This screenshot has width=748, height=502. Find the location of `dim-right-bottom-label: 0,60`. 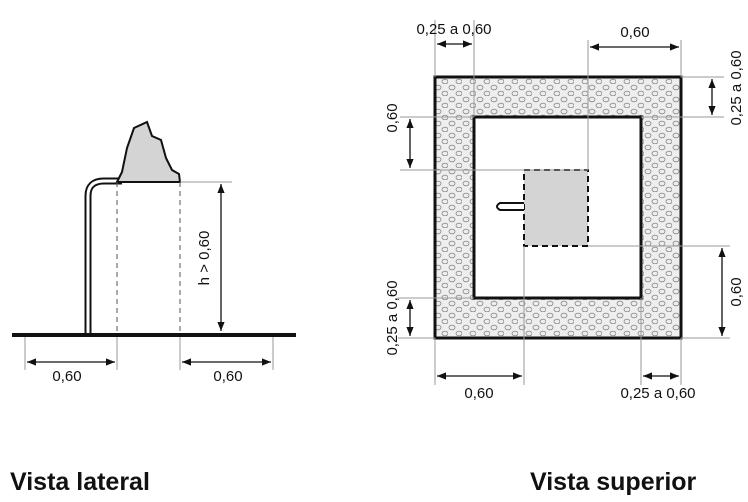

dim-right-bottom-label: 0,60 is located at coordinates (736, 291).